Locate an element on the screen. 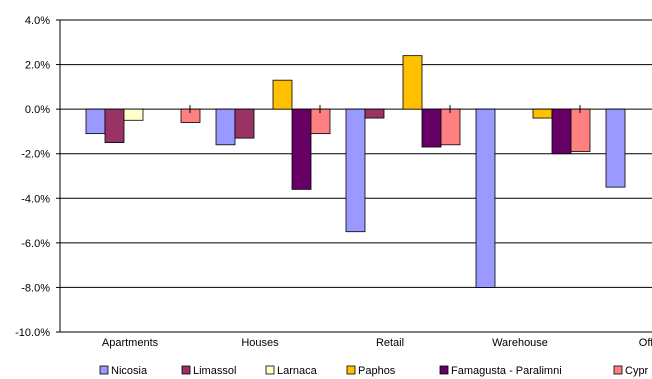 The width and height of the screenshot is (652, 379). y-tick-label: -2.0% is located at coordinates (35, 155).